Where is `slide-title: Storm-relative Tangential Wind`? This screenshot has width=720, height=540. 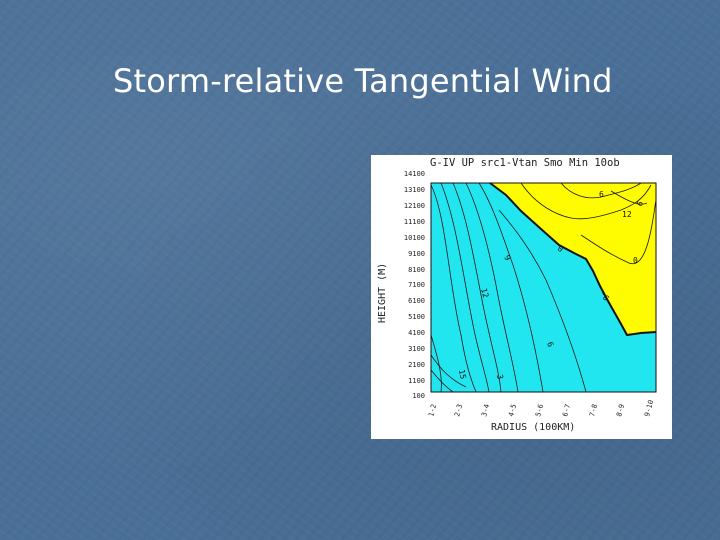 slide-title: Storm-relative Tangential Wind is located at coordinates (363, 81).